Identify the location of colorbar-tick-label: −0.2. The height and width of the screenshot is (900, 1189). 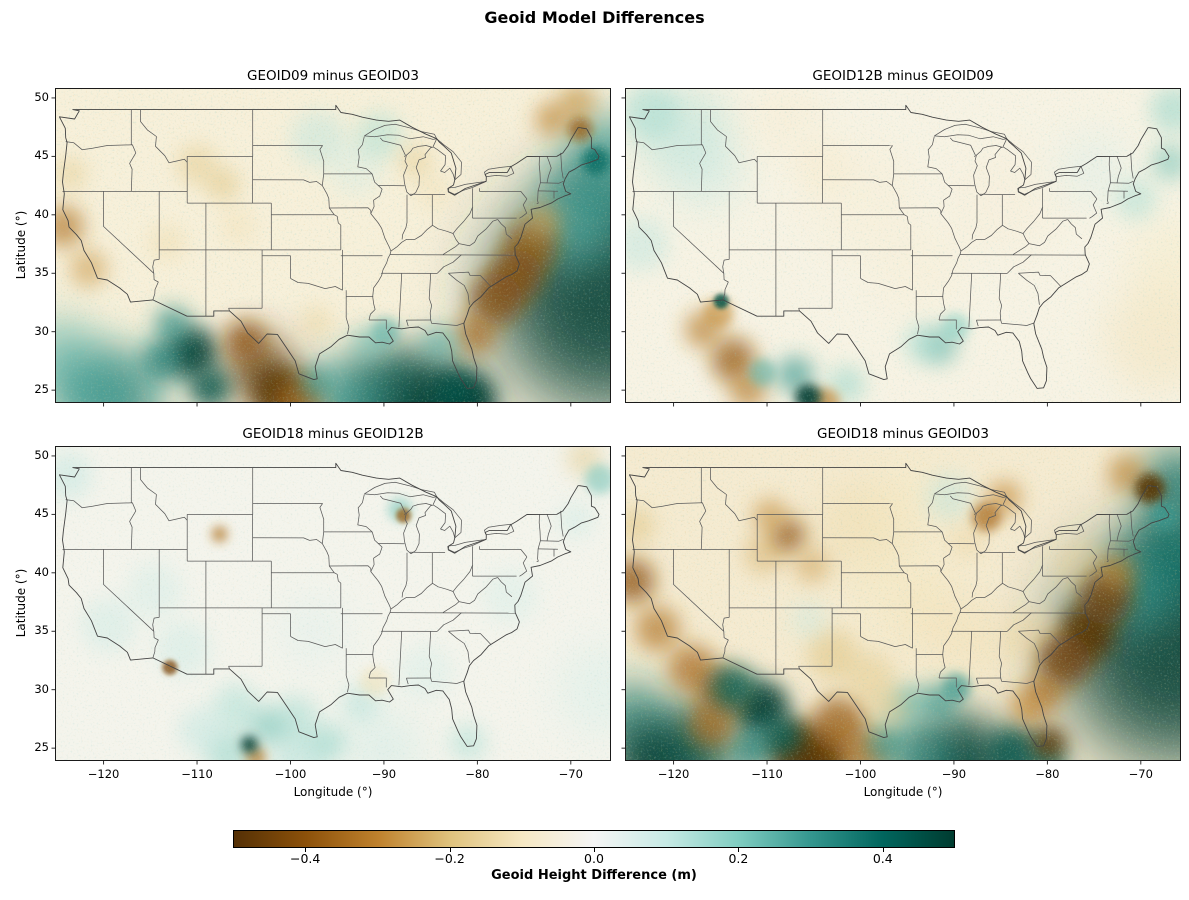
(449, 858).